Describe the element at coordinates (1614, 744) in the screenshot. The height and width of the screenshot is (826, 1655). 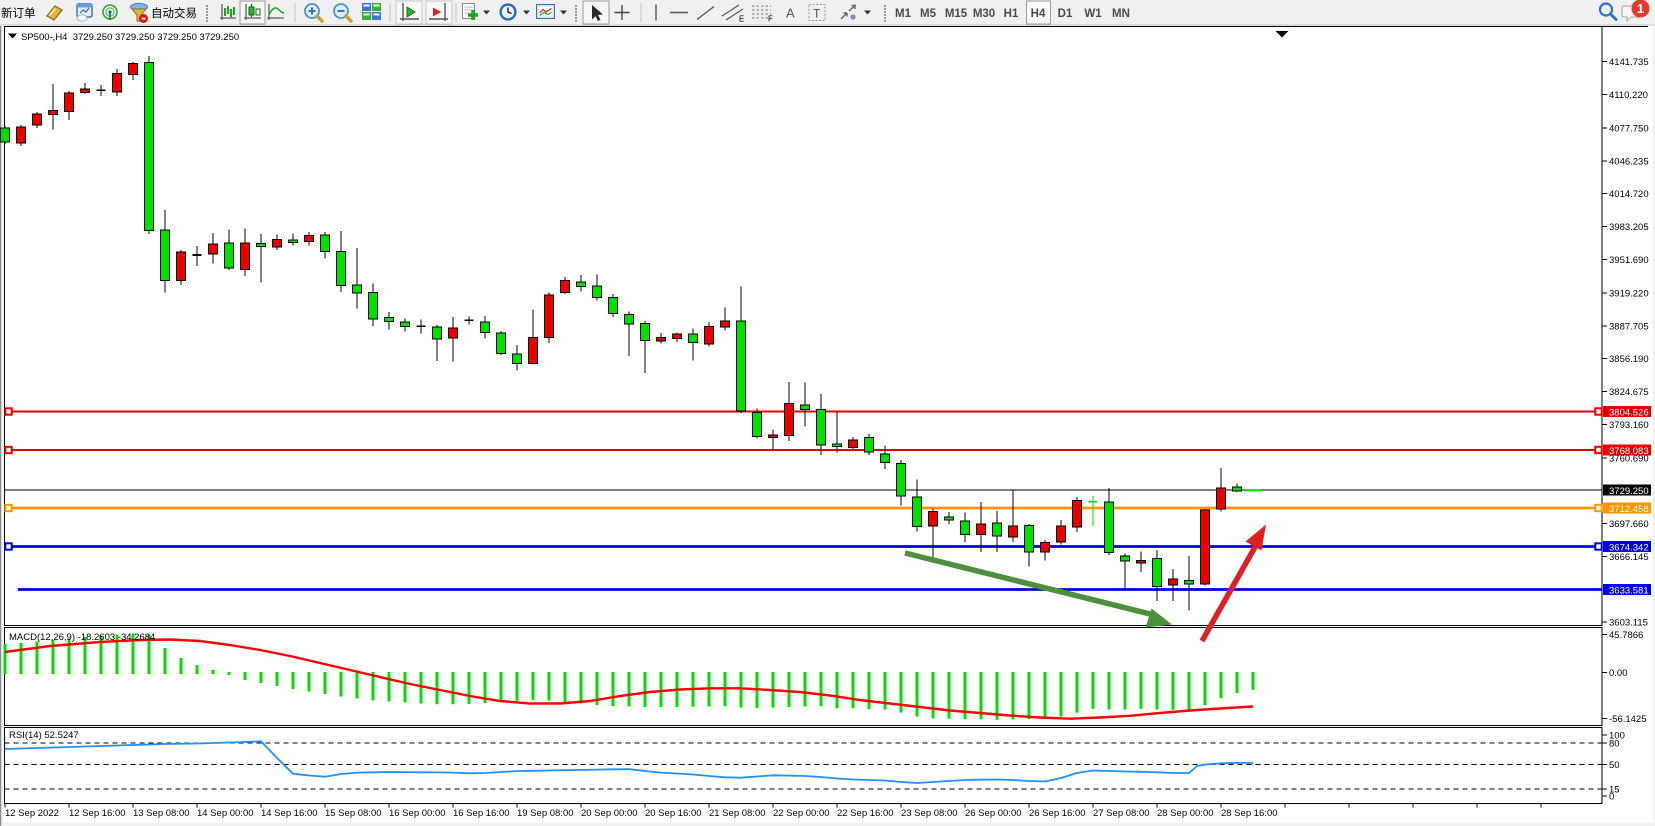
I see `svg-text: 80` at that location.